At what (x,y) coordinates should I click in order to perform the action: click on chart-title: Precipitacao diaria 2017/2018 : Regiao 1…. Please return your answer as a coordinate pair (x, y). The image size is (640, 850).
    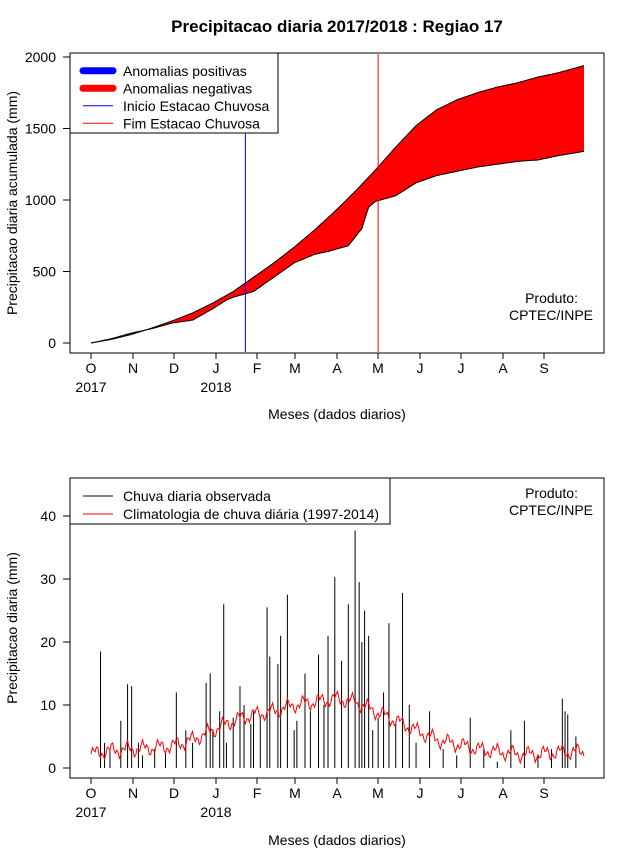
    Looking at the image, I should click on (337, 26).